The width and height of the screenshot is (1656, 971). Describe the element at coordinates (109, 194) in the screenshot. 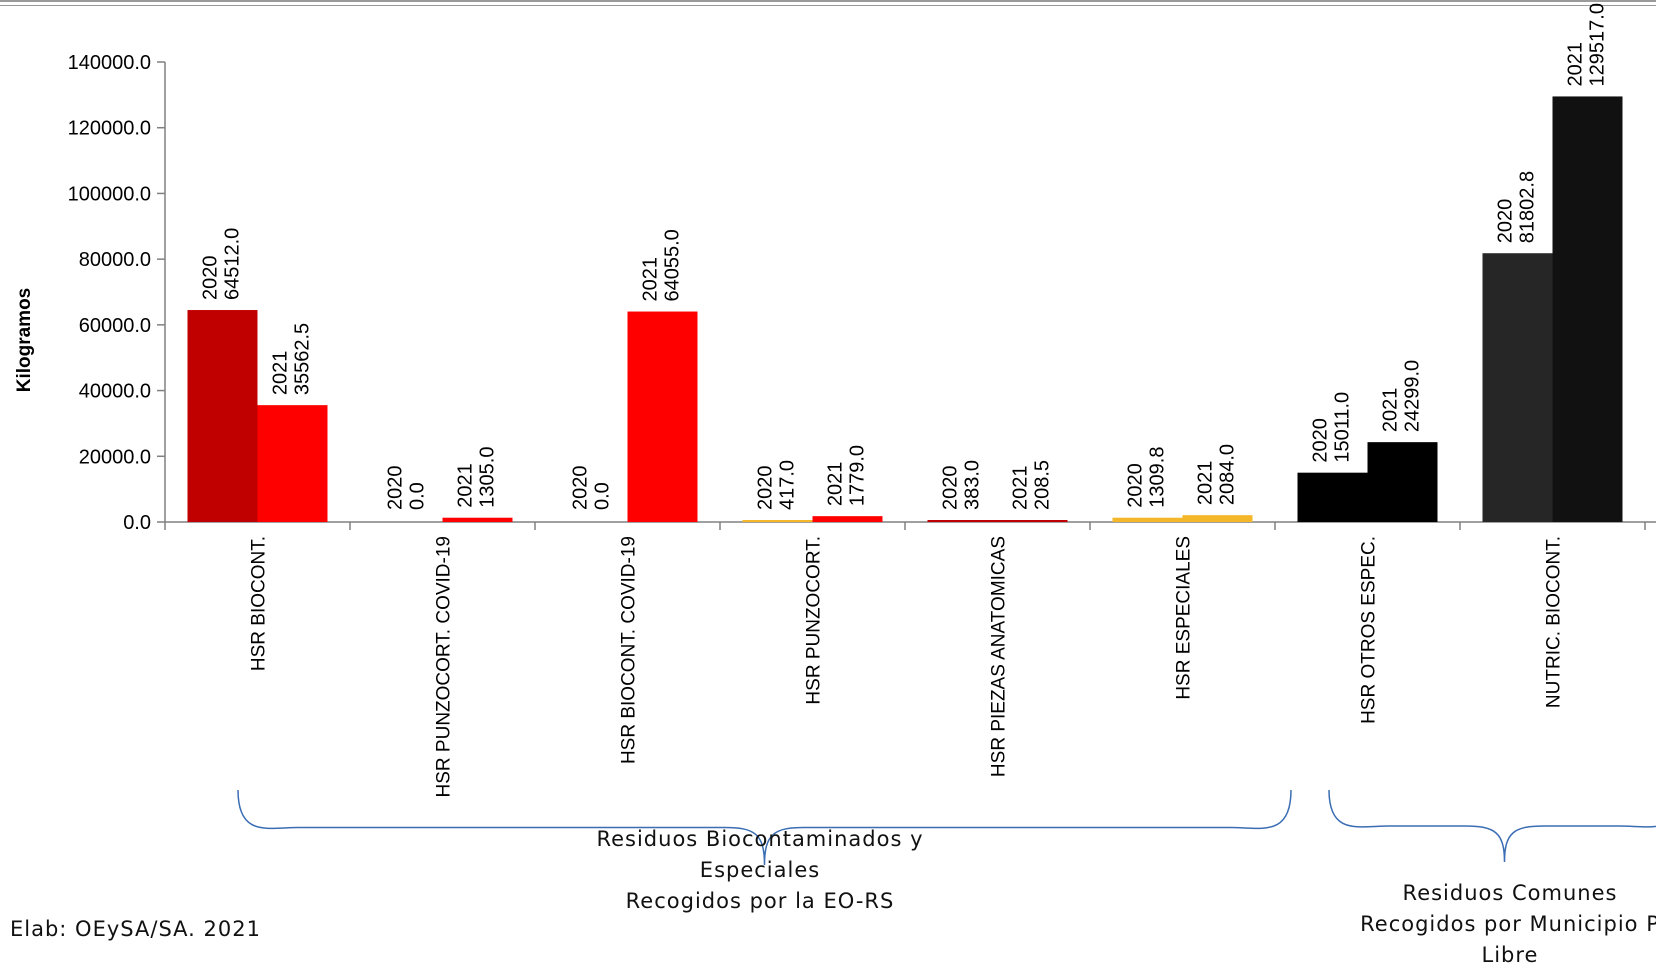

I see `y-tick-label: 100000.0` at that location.